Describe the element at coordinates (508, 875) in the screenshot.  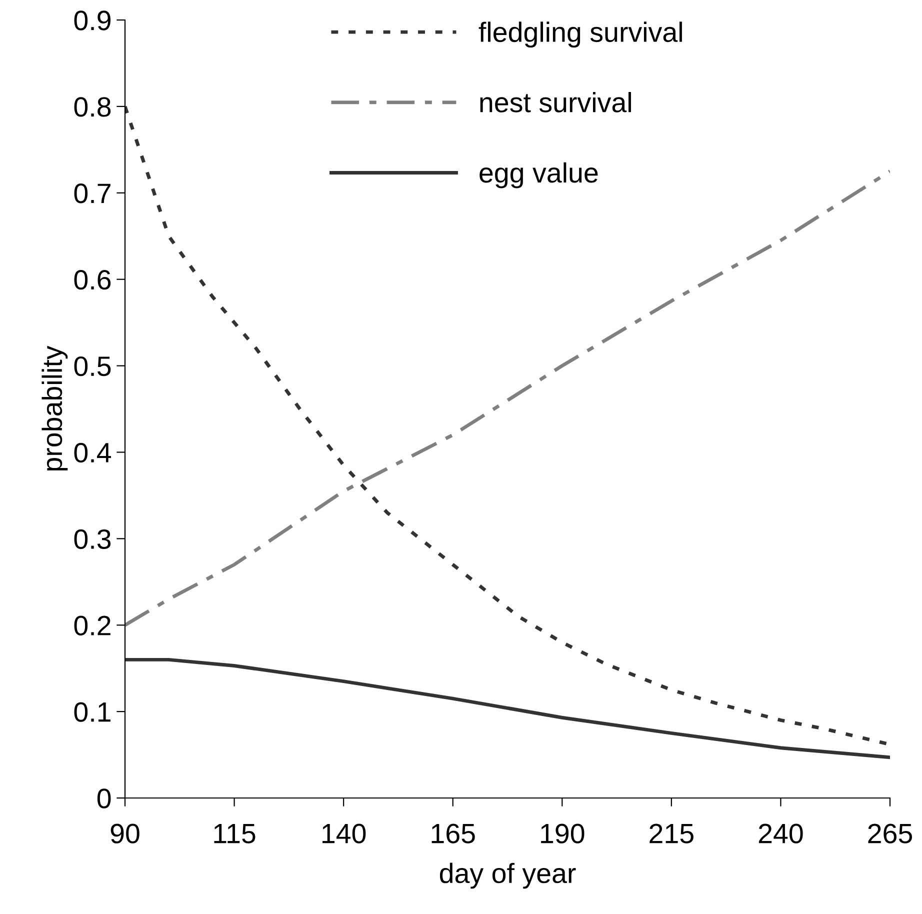
I see `x-axis-title: day of year` at that location.